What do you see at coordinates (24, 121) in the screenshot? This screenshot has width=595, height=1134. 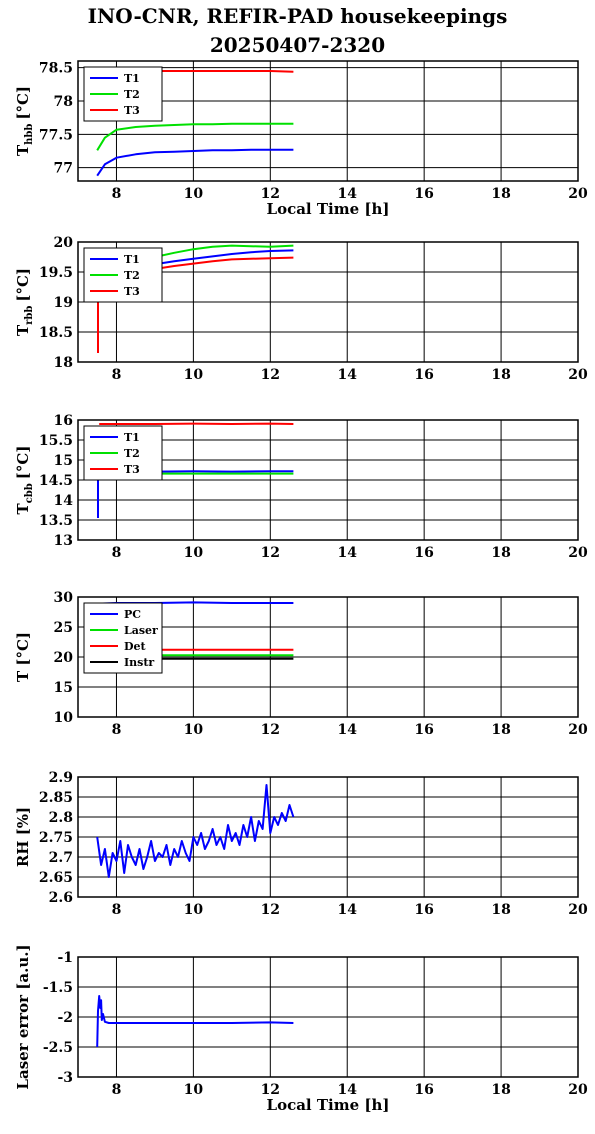 I see `y-axis-label: Thbb [°C]` at bounding box center [24, 121].